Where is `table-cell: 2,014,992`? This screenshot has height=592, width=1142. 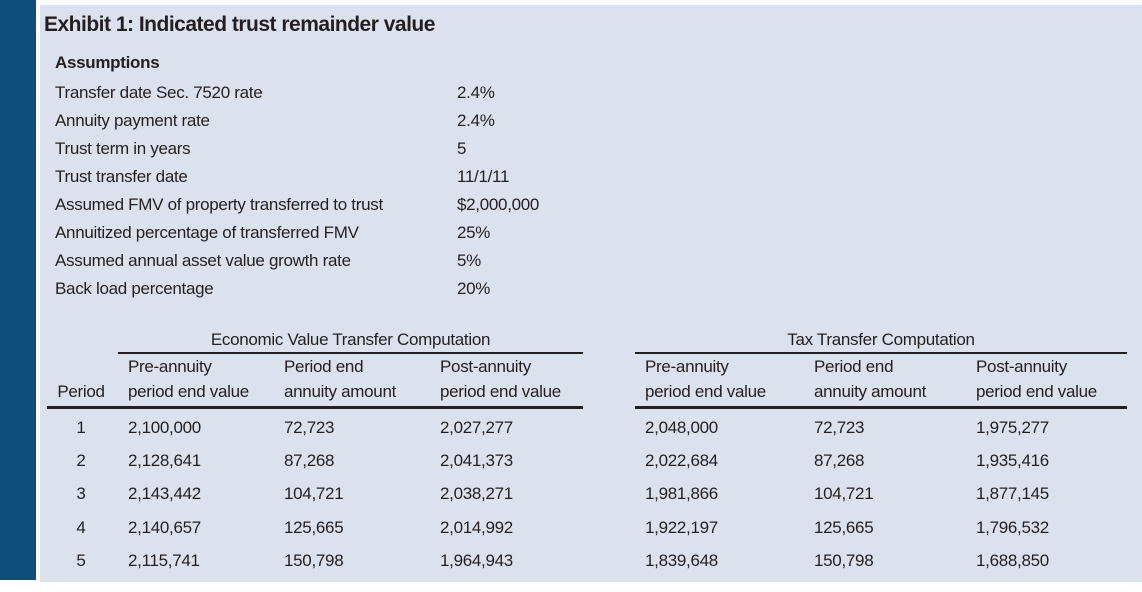
table-cell: 2,014,992 is located at coordinates (476, 527).